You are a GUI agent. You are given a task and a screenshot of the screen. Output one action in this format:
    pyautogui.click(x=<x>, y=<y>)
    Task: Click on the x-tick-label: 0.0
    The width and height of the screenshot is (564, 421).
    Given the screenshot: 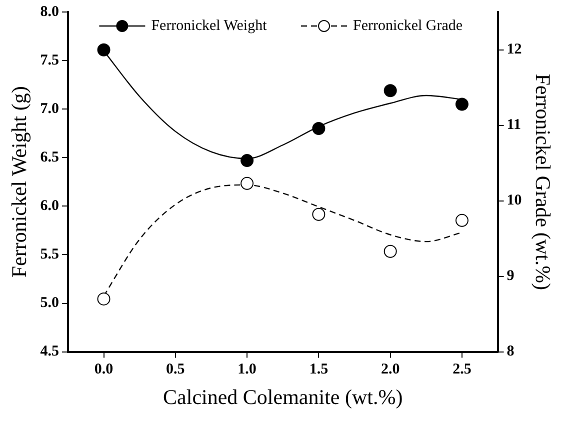 What is the action you would take?
    pyautogui.click(x=104, y=370)
    